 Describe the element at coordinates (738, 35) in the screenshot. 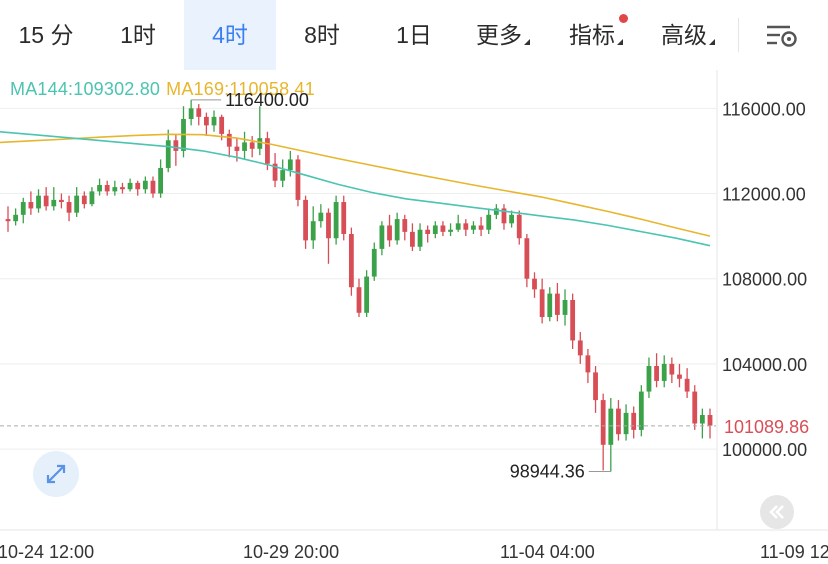

I see `tab-divider` at that location.